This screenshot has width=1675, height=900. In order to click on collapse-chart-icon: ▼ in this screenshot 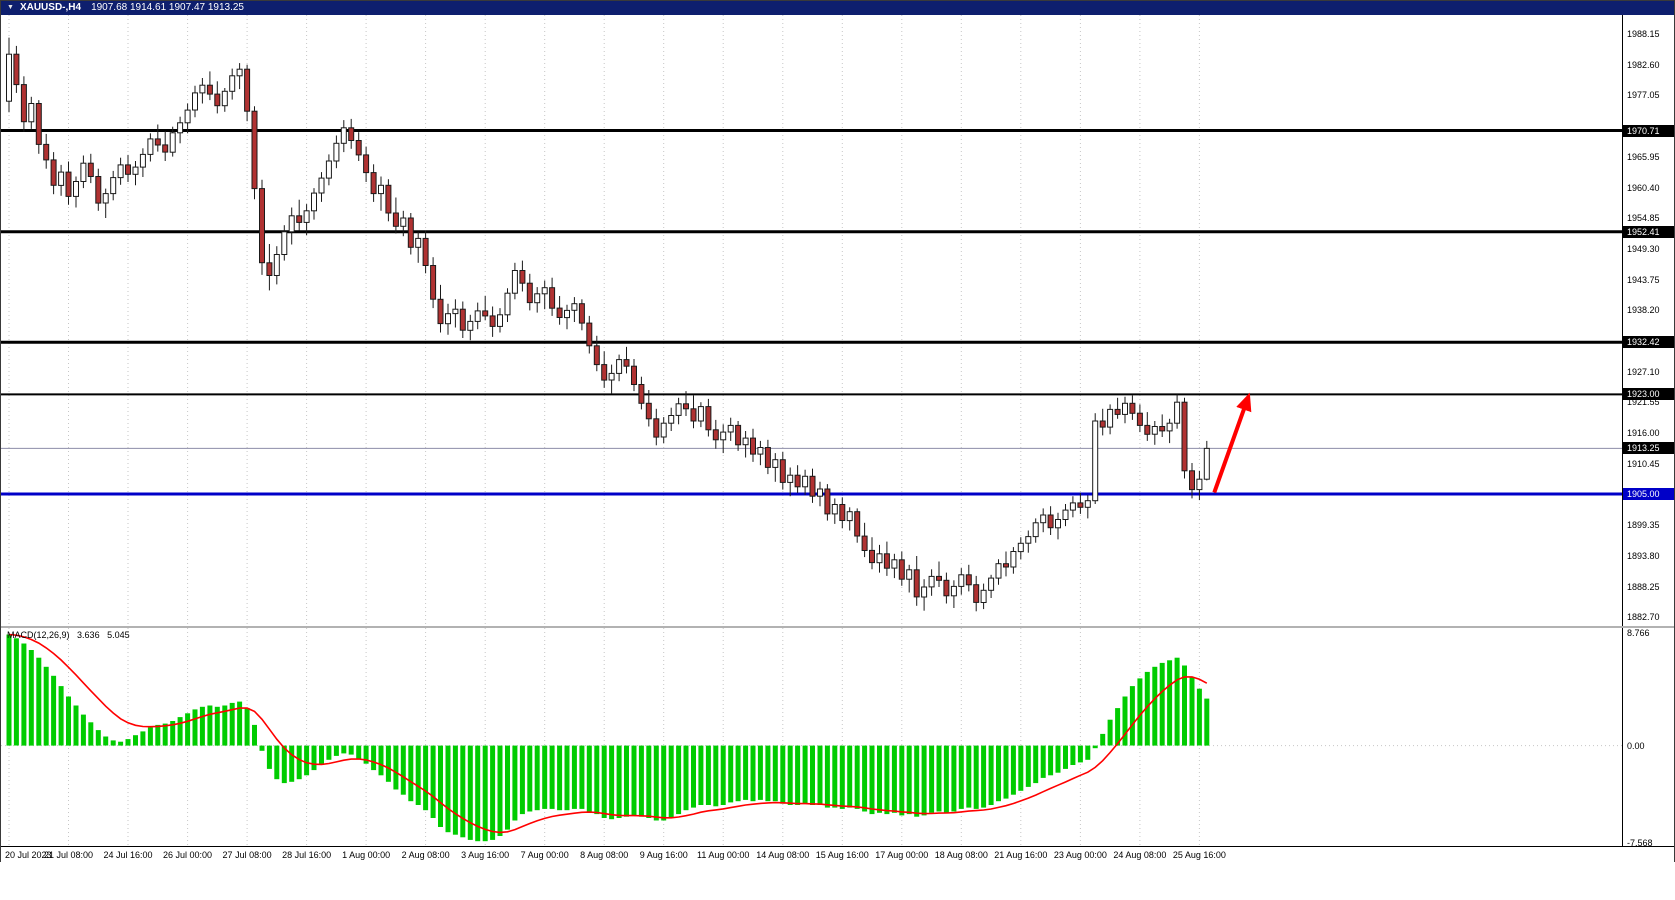, I will do `click(10, 7)`.